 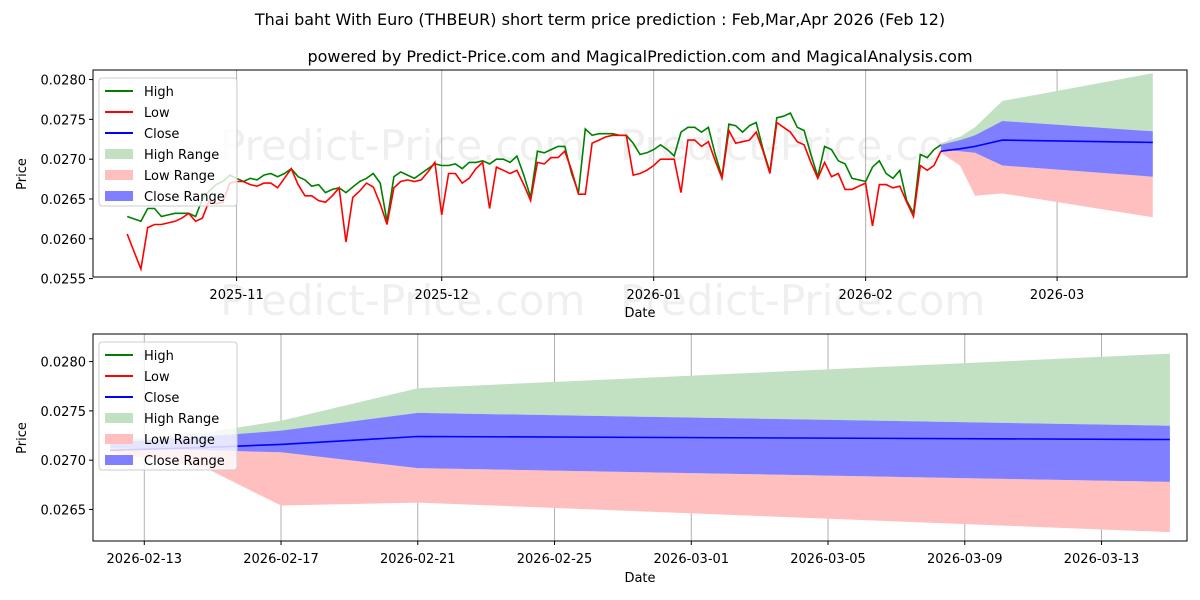 I want to click on x-tick-label: 2026-02, so click(x=865, y=295).